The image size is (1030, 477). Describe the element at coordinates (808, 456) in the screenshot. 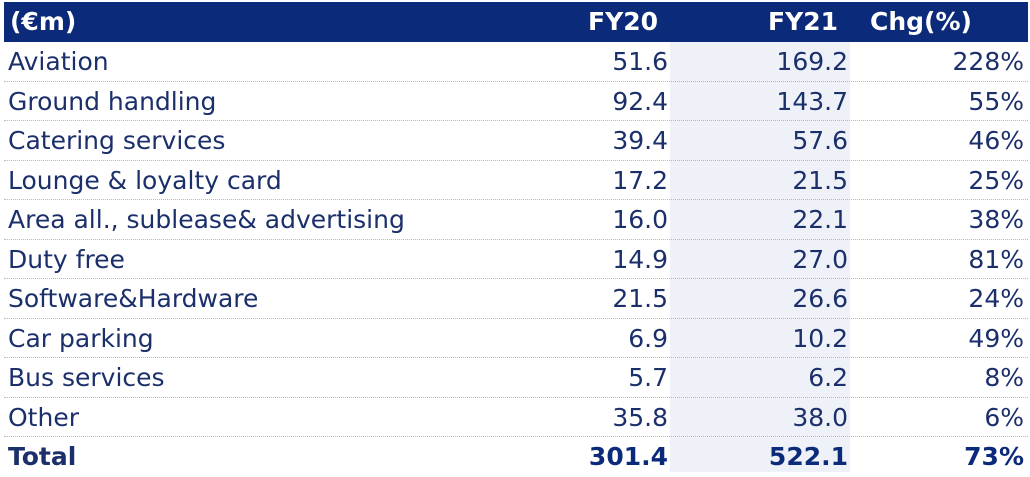

I see `total-fy21-value: 522.1` at that location.